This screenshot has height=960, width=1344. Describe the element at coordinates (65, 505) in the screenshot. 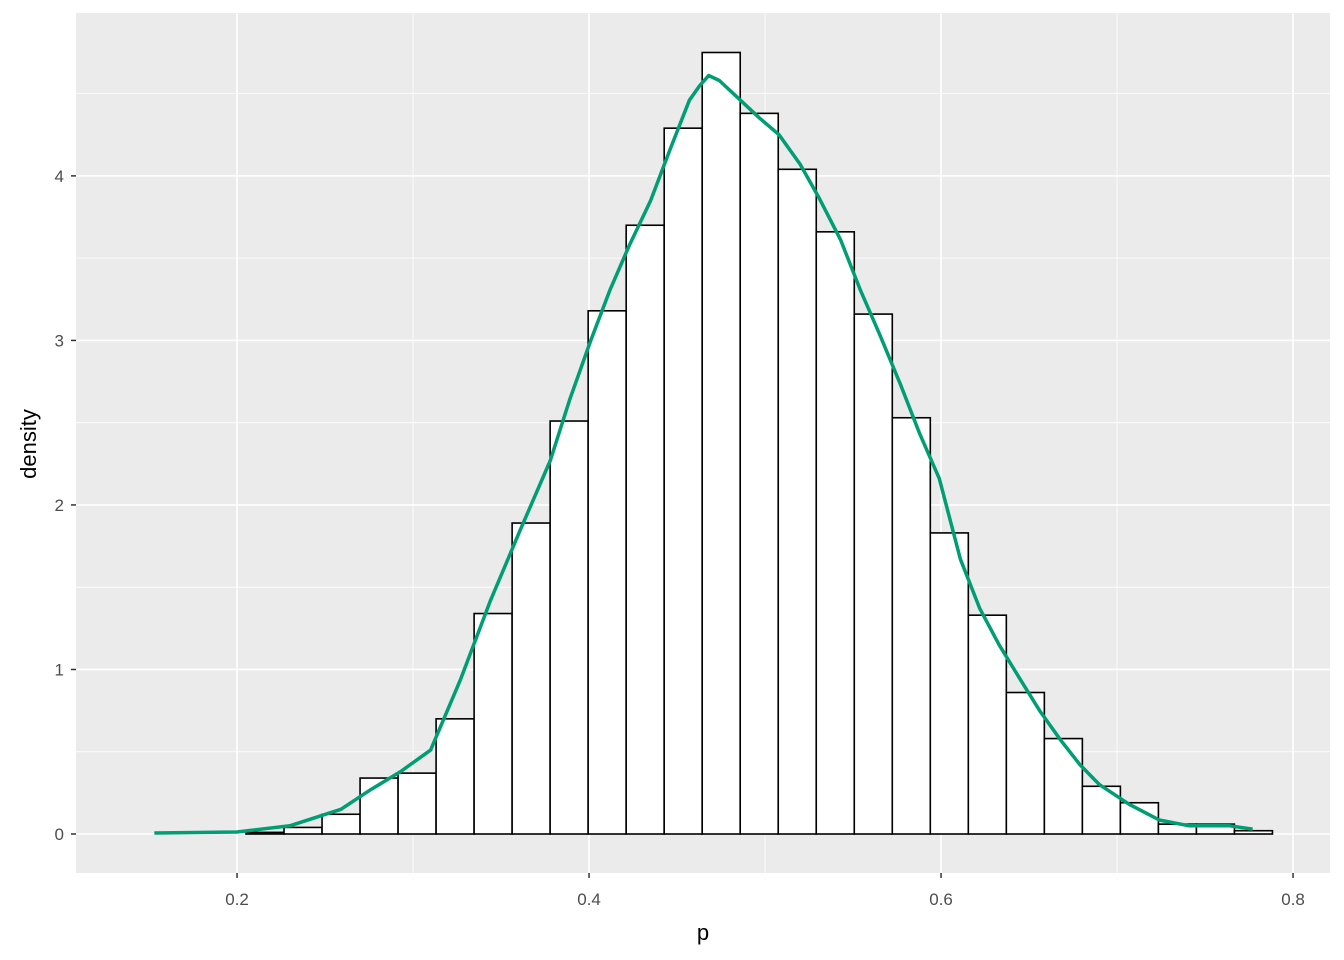

I see `y-axis: 0 1 2 3 4` at that location.